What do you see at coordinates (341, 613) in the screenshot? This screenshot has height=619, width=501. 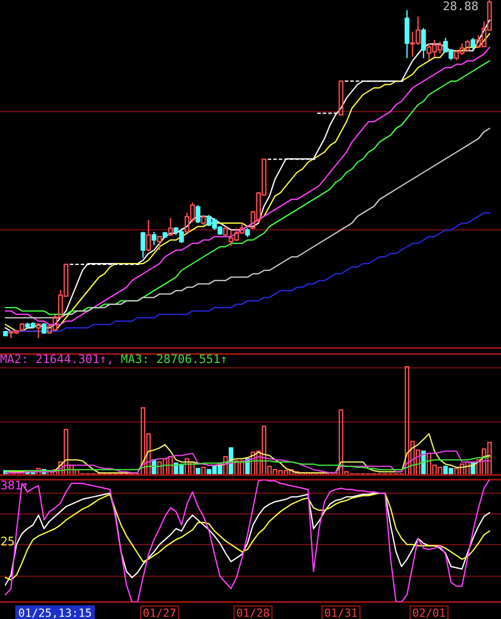 I see `x-tick-label: 01/31` at bounding box center [341, 613].